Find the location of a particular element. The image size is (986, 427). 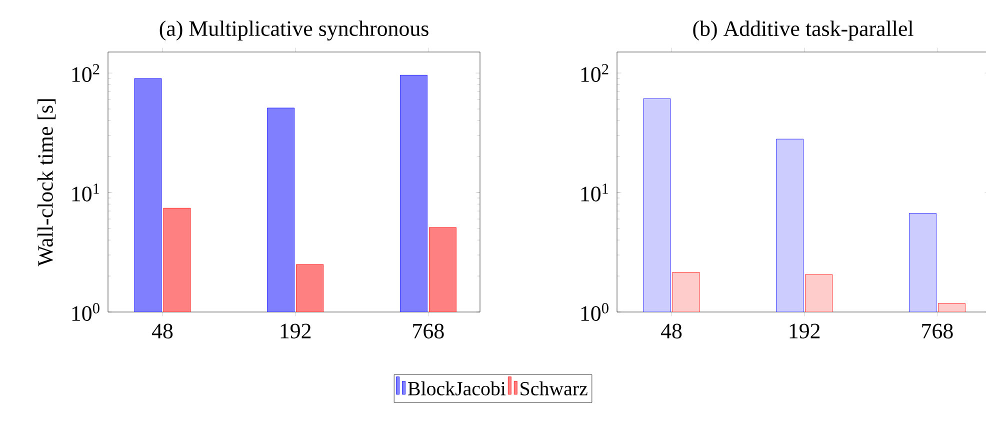

chart-title: (b) Additive task-parallel is located at coordinates (803, 30).